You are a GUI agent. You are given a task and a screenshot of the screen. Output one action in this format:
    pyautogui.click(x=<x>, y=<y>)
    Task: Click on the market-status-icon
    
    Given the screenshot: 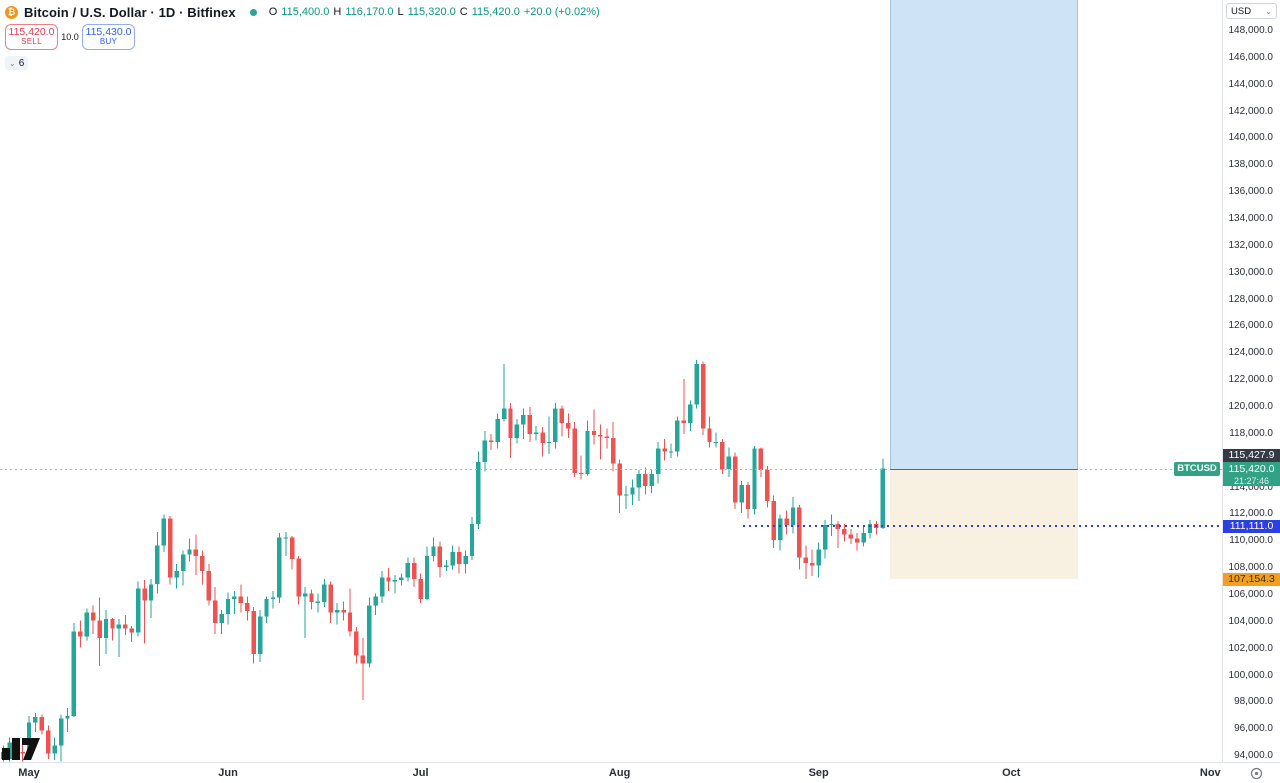 What is the action you would take?
    pyautogui.click(x=253, y=12)
    